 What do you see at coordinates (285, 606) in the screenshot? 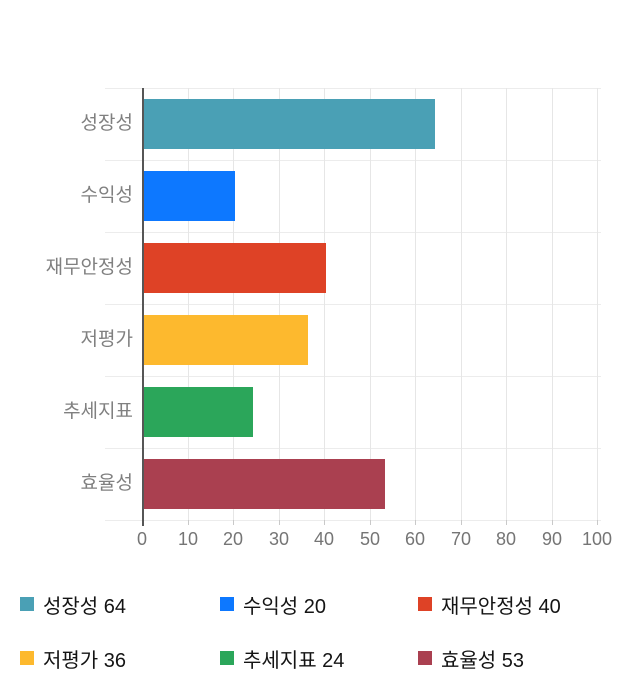
I see `legend-label: 수익성 20` at bounding box center [285, 606].